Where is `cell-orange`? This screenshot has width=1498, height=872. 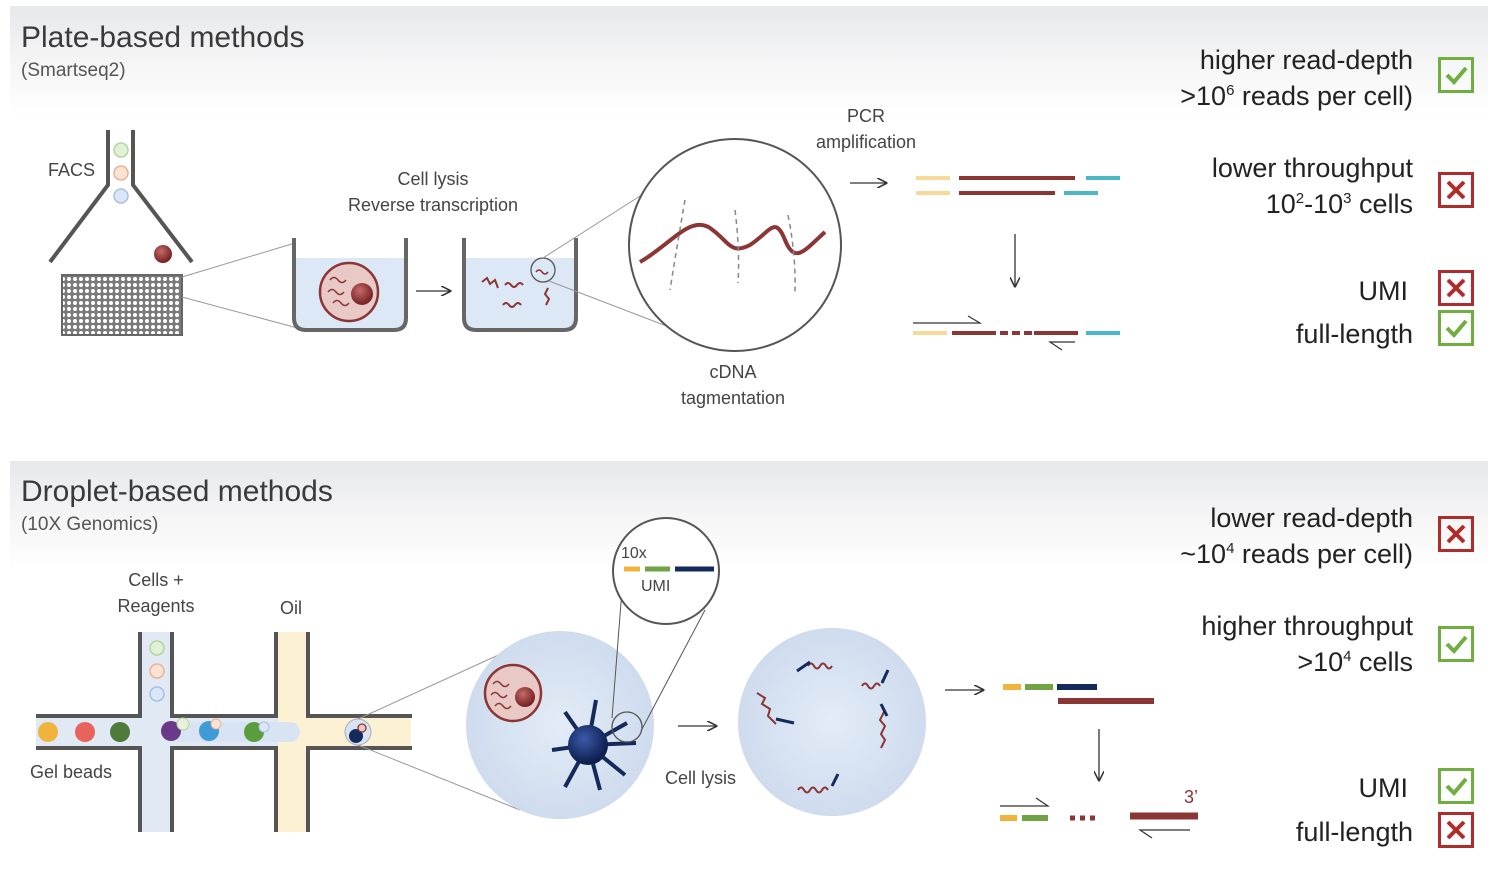
cell-orange is located at coordinates (121, 173).